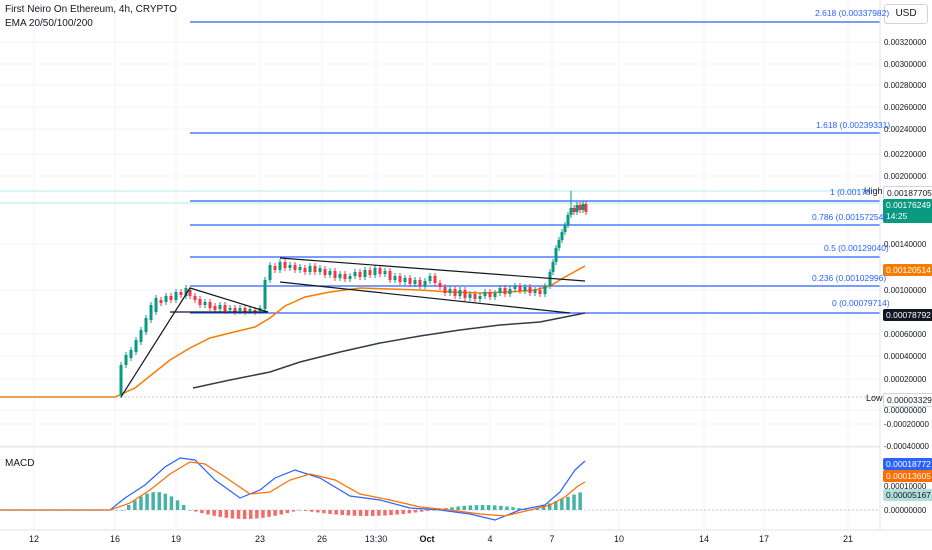 The image size is (932, 550). I want to click on last-price: 0.00176249, so click(908, 205).